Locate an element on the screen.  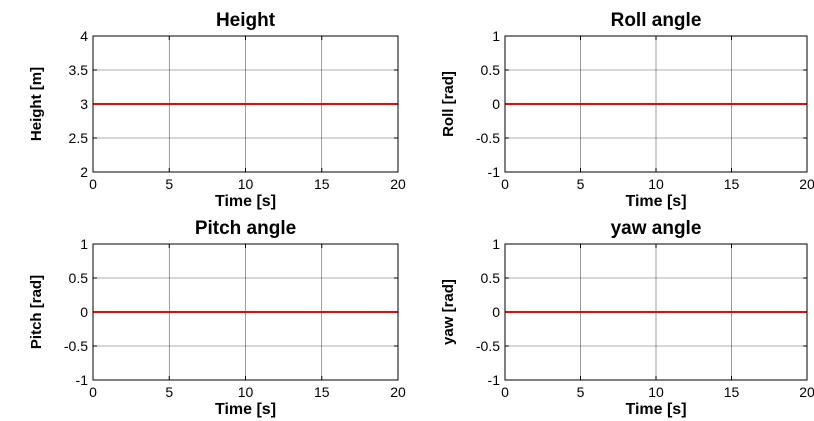
y-tick-label: 3 is located at coordinates (84, 104).